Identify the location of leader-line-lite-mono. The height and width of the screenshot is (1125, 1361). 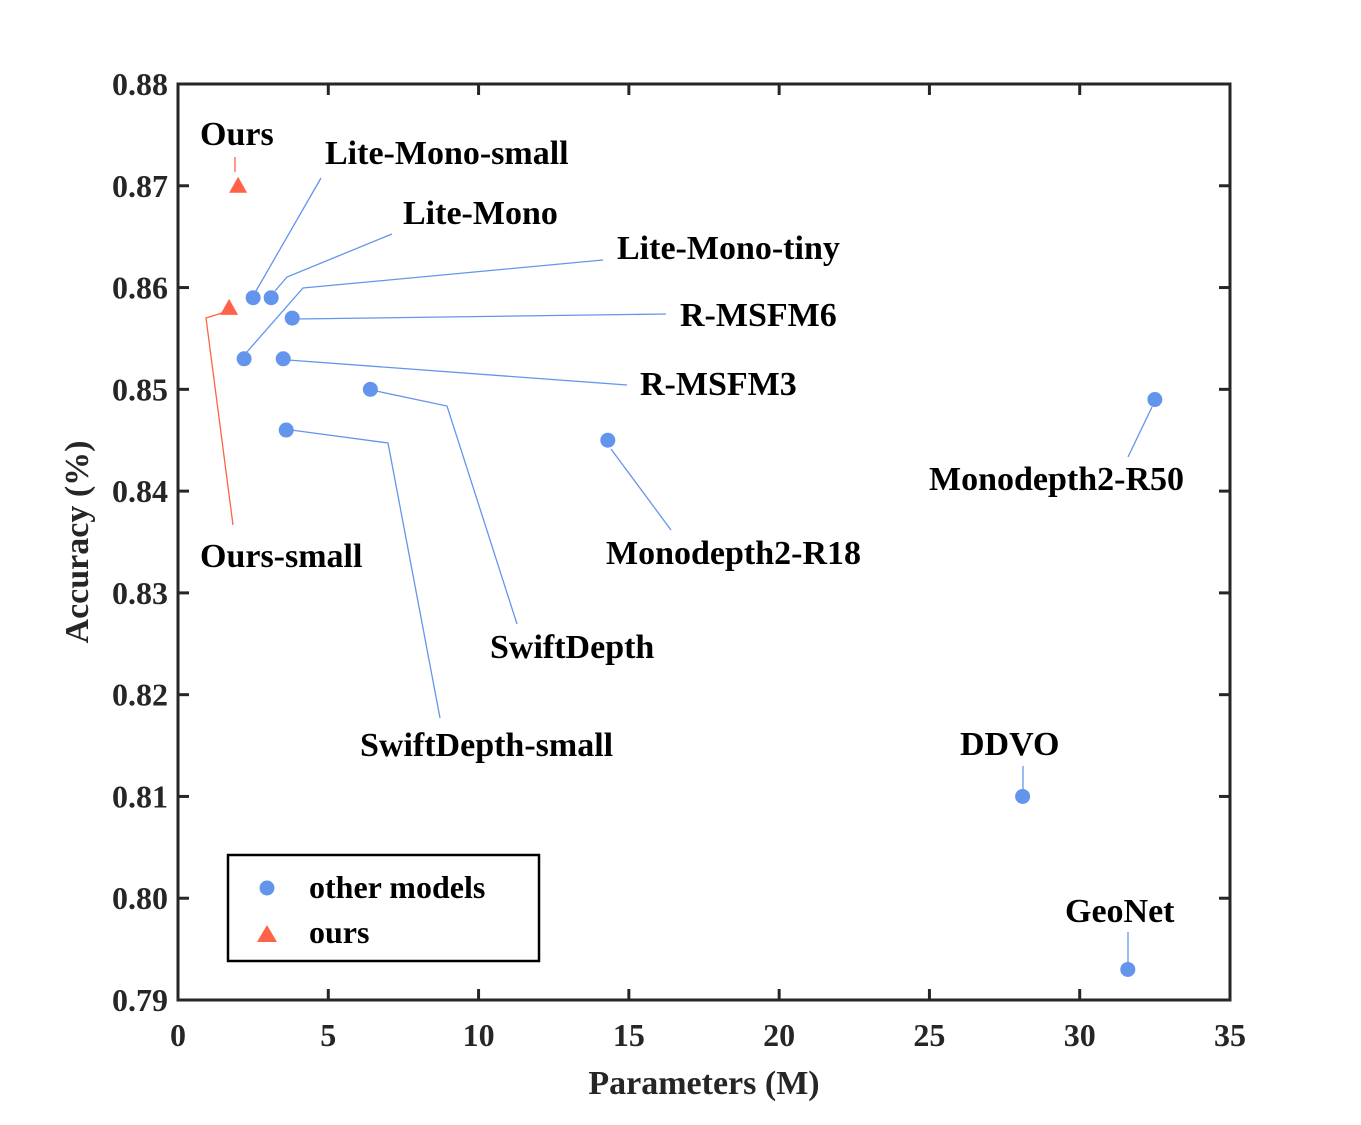
(333, 262).